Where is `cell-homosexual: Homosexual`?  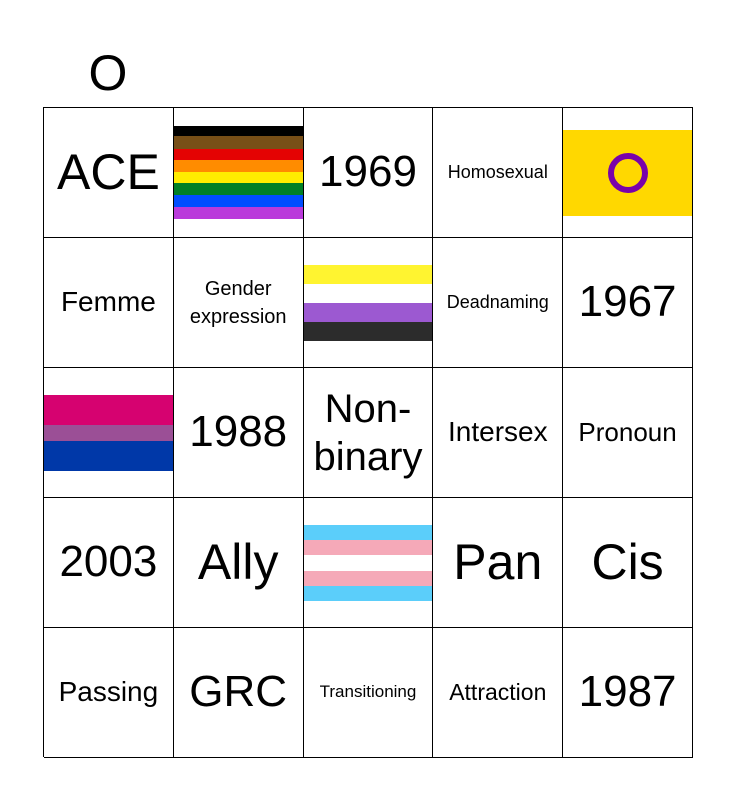 cell-homosexual: Homosexual is located at coordinates (498, 173).